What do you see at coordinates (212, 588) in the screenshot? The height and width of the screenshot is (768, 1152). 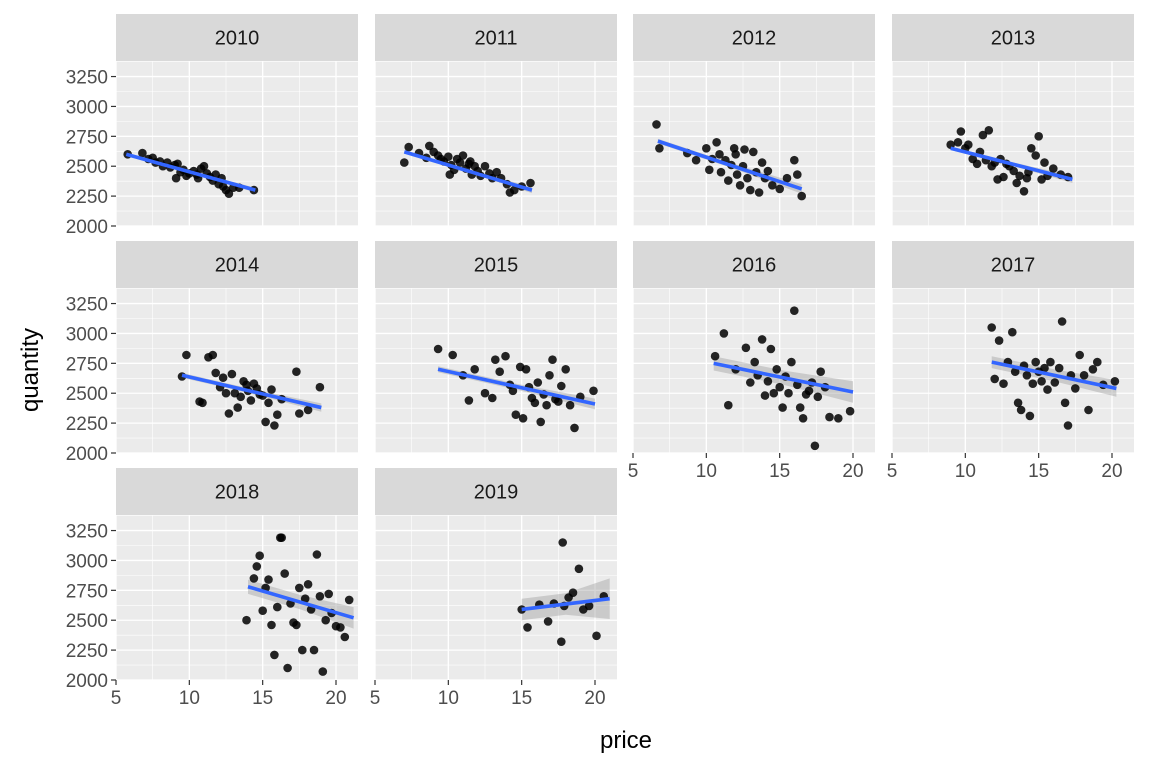 I see `facet-panel-2018: 2018 2000 2250 2500 2750 3000 3250 5 10 15 20` at bounding box center [212, 588].